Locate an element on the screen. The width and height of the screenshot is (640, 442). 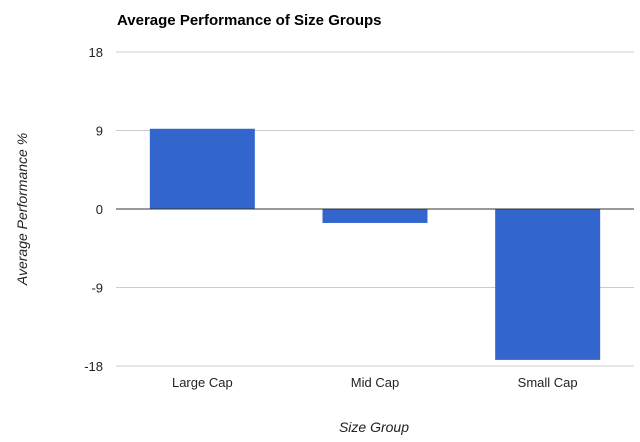
y-tick-label: -18 is located at coordinates (93, 366).